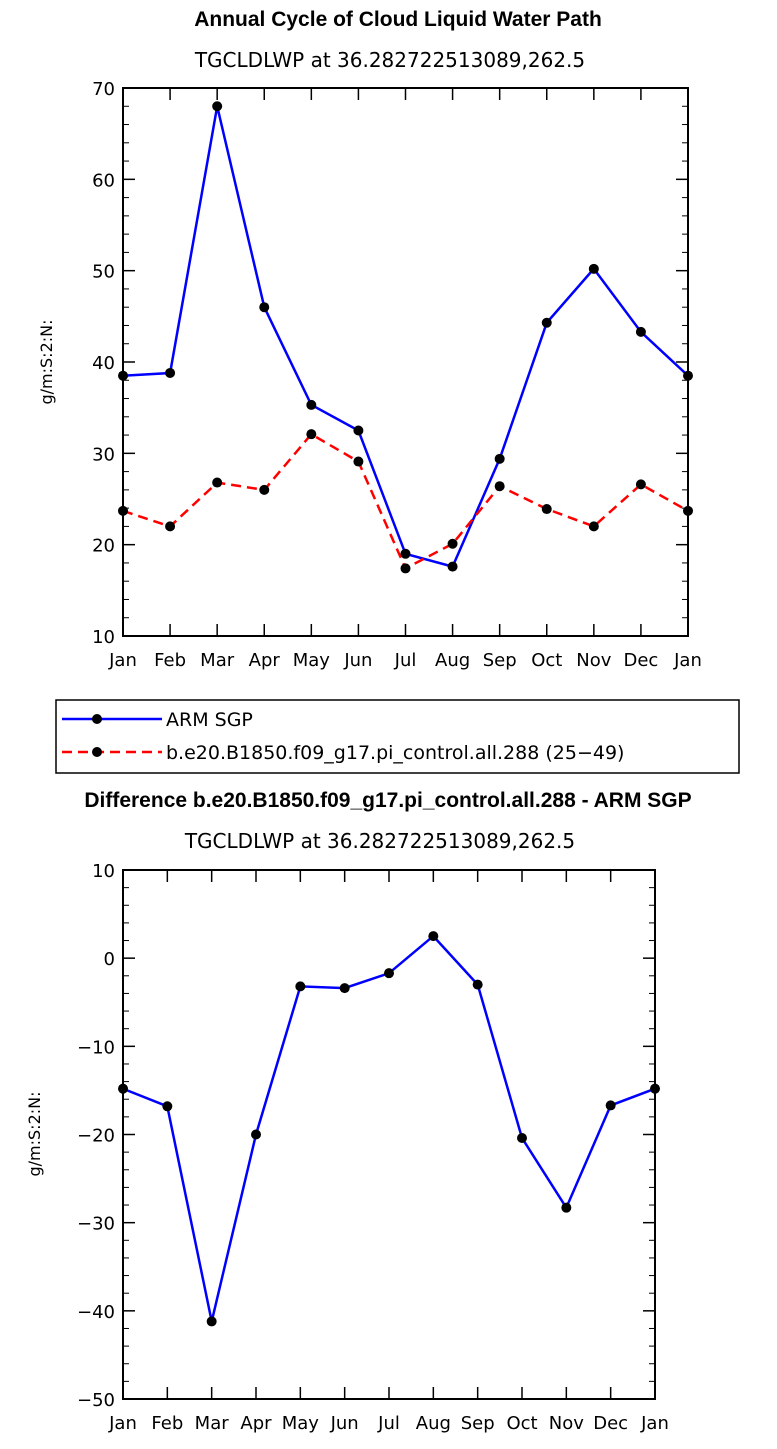 This screenshot has height=1449, width=777. What do you see at coordinates (357, 660) in the screenshot?
I see `x-tick-label: Jun` at bounding box center [357, 660].